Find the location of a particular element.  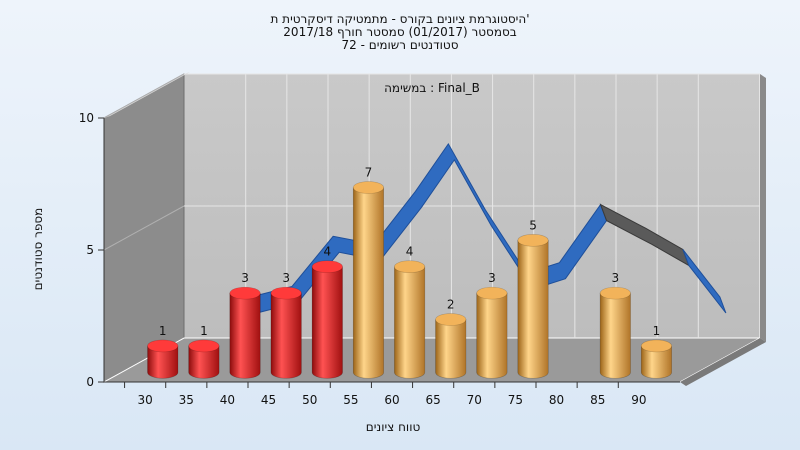

chart-front-edge is located at coordinates (723, 362).